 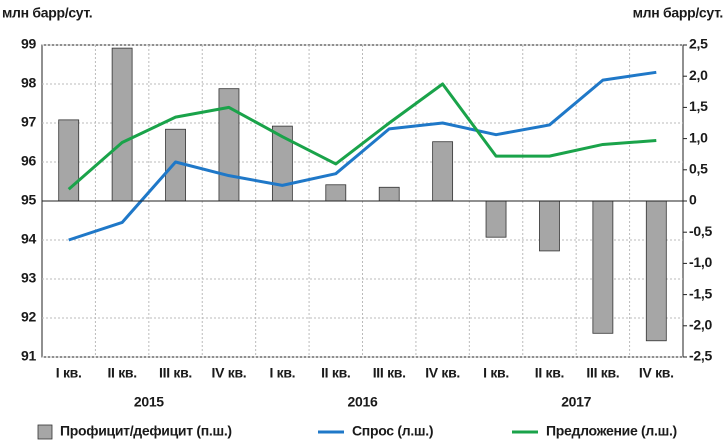 What do you see at coordinates (698, 137) in the screenshot?
I see `y2-tick-label: 1,0` at bounding box center [698, 137].